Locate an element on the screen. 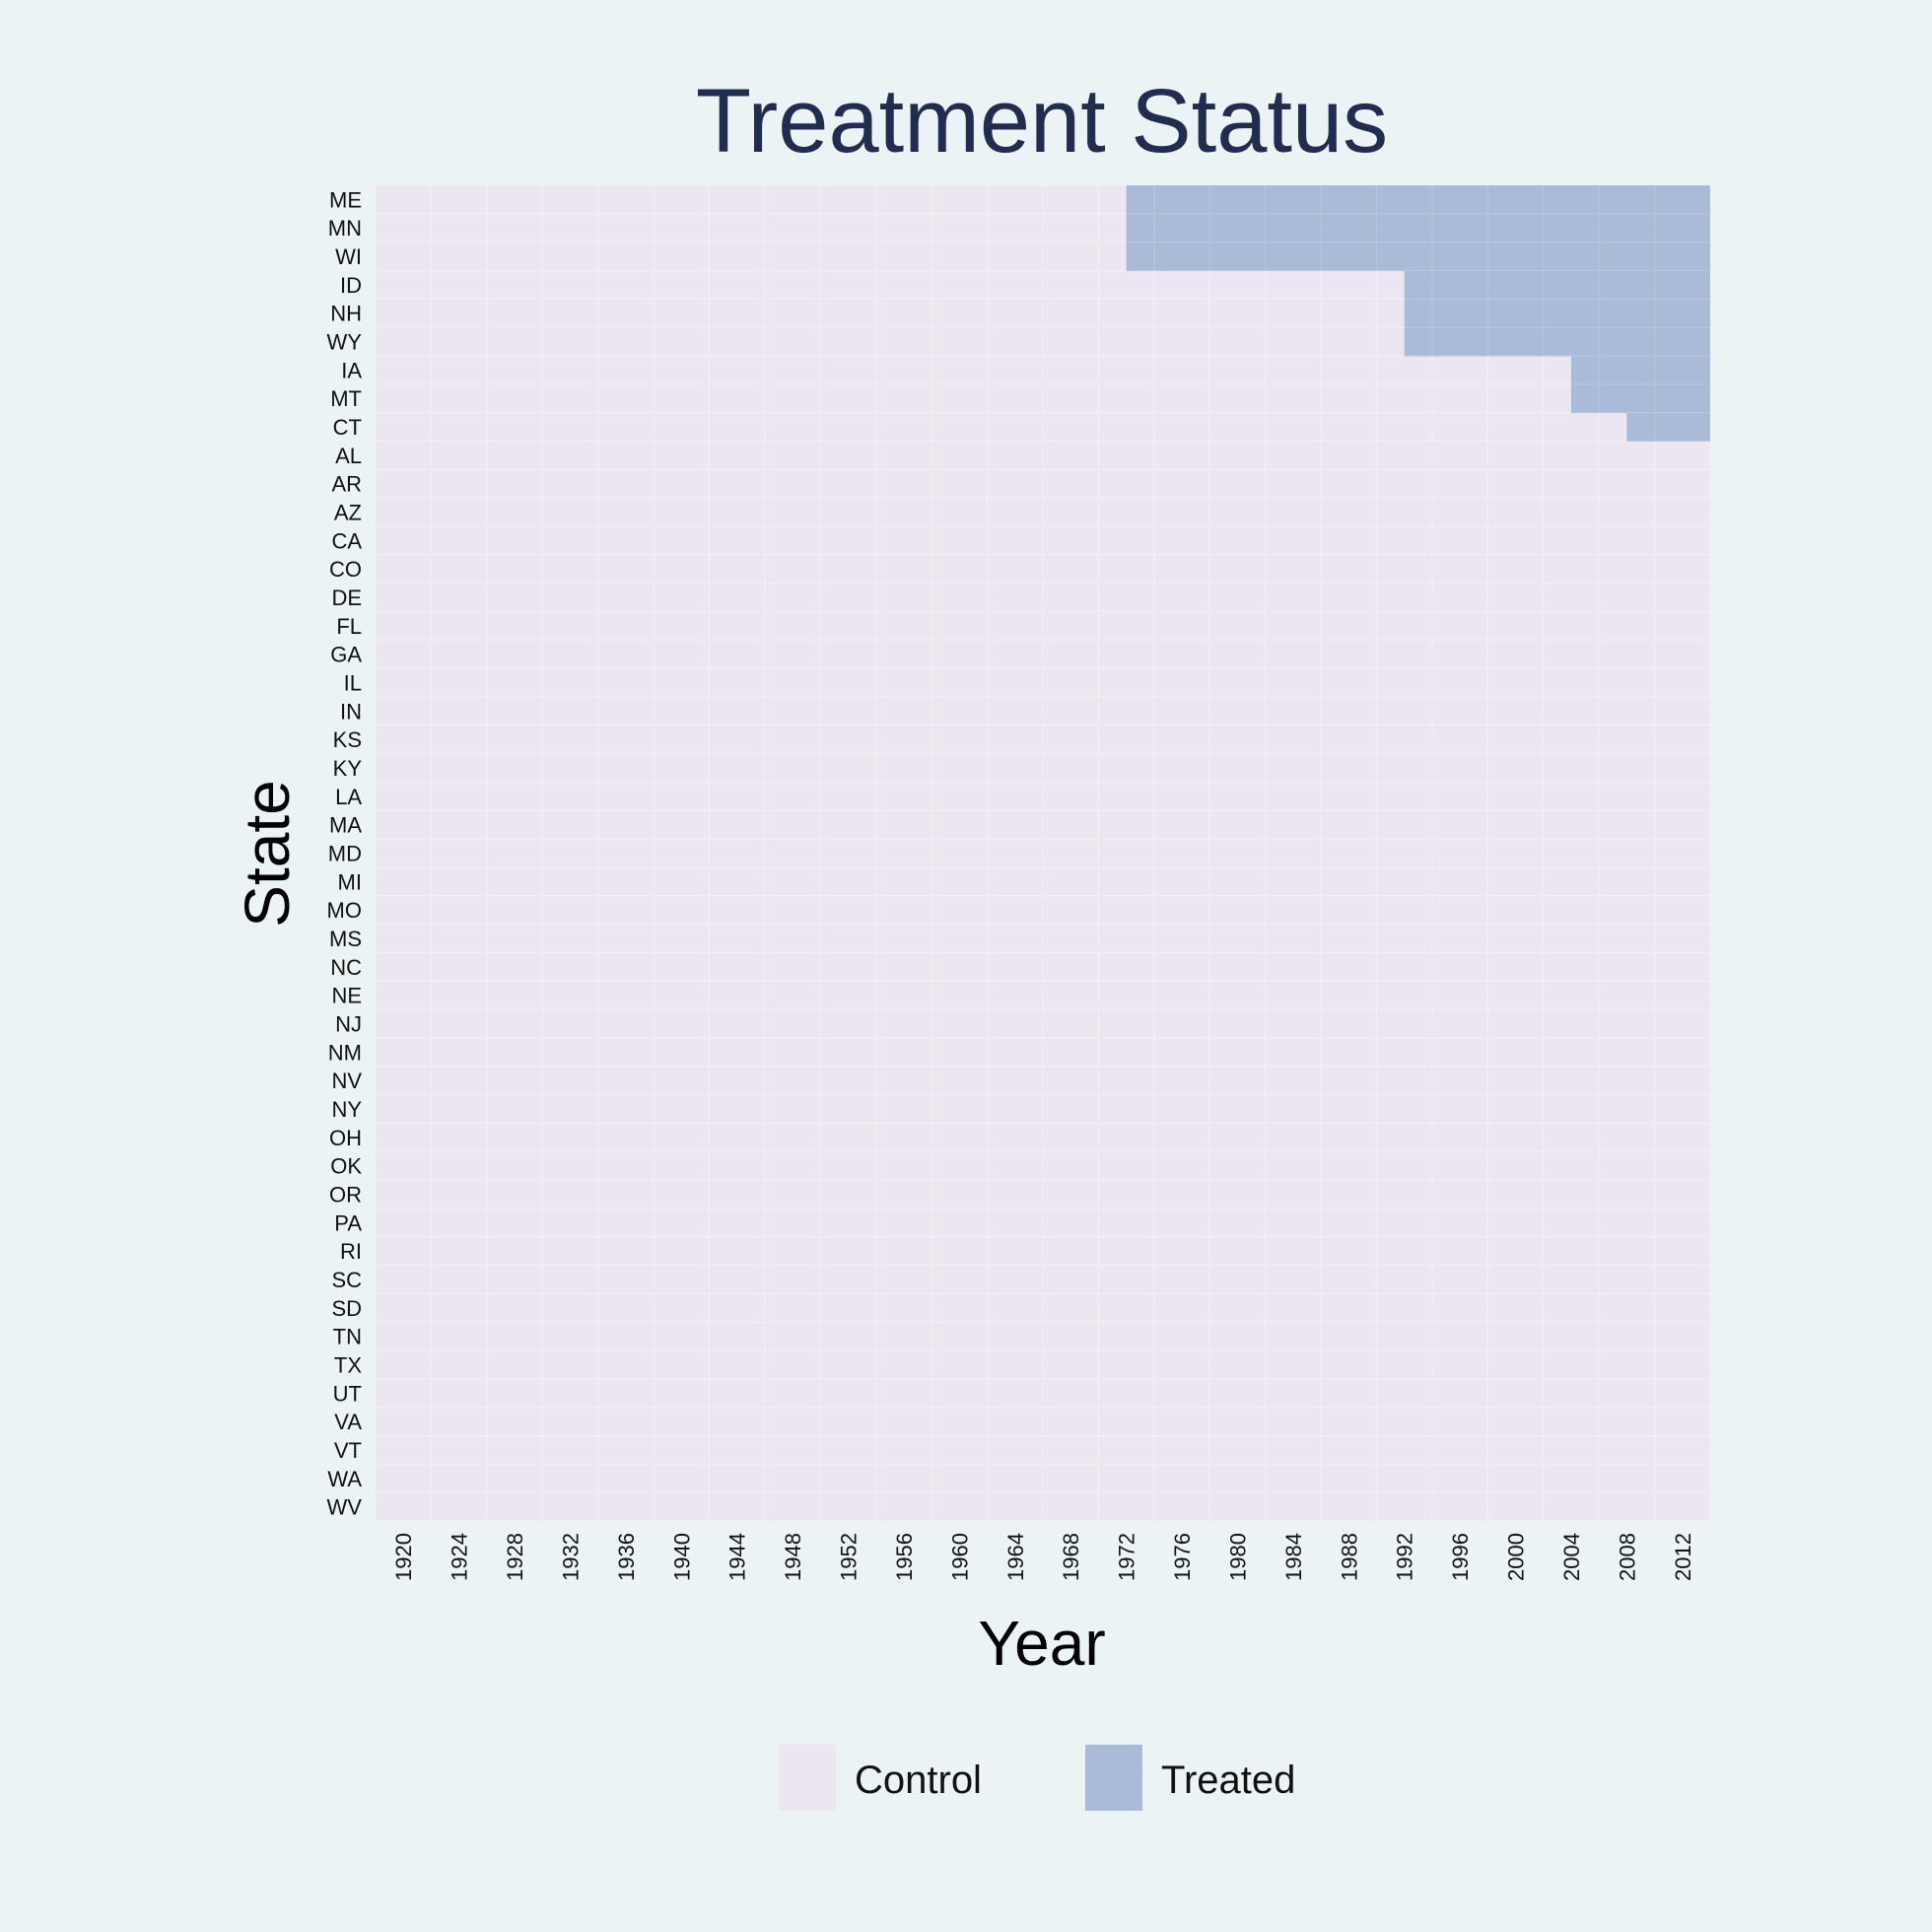 This screenshot has height=1932, width=1932. y-tick-label: IN is located at coordinates (351, 712).